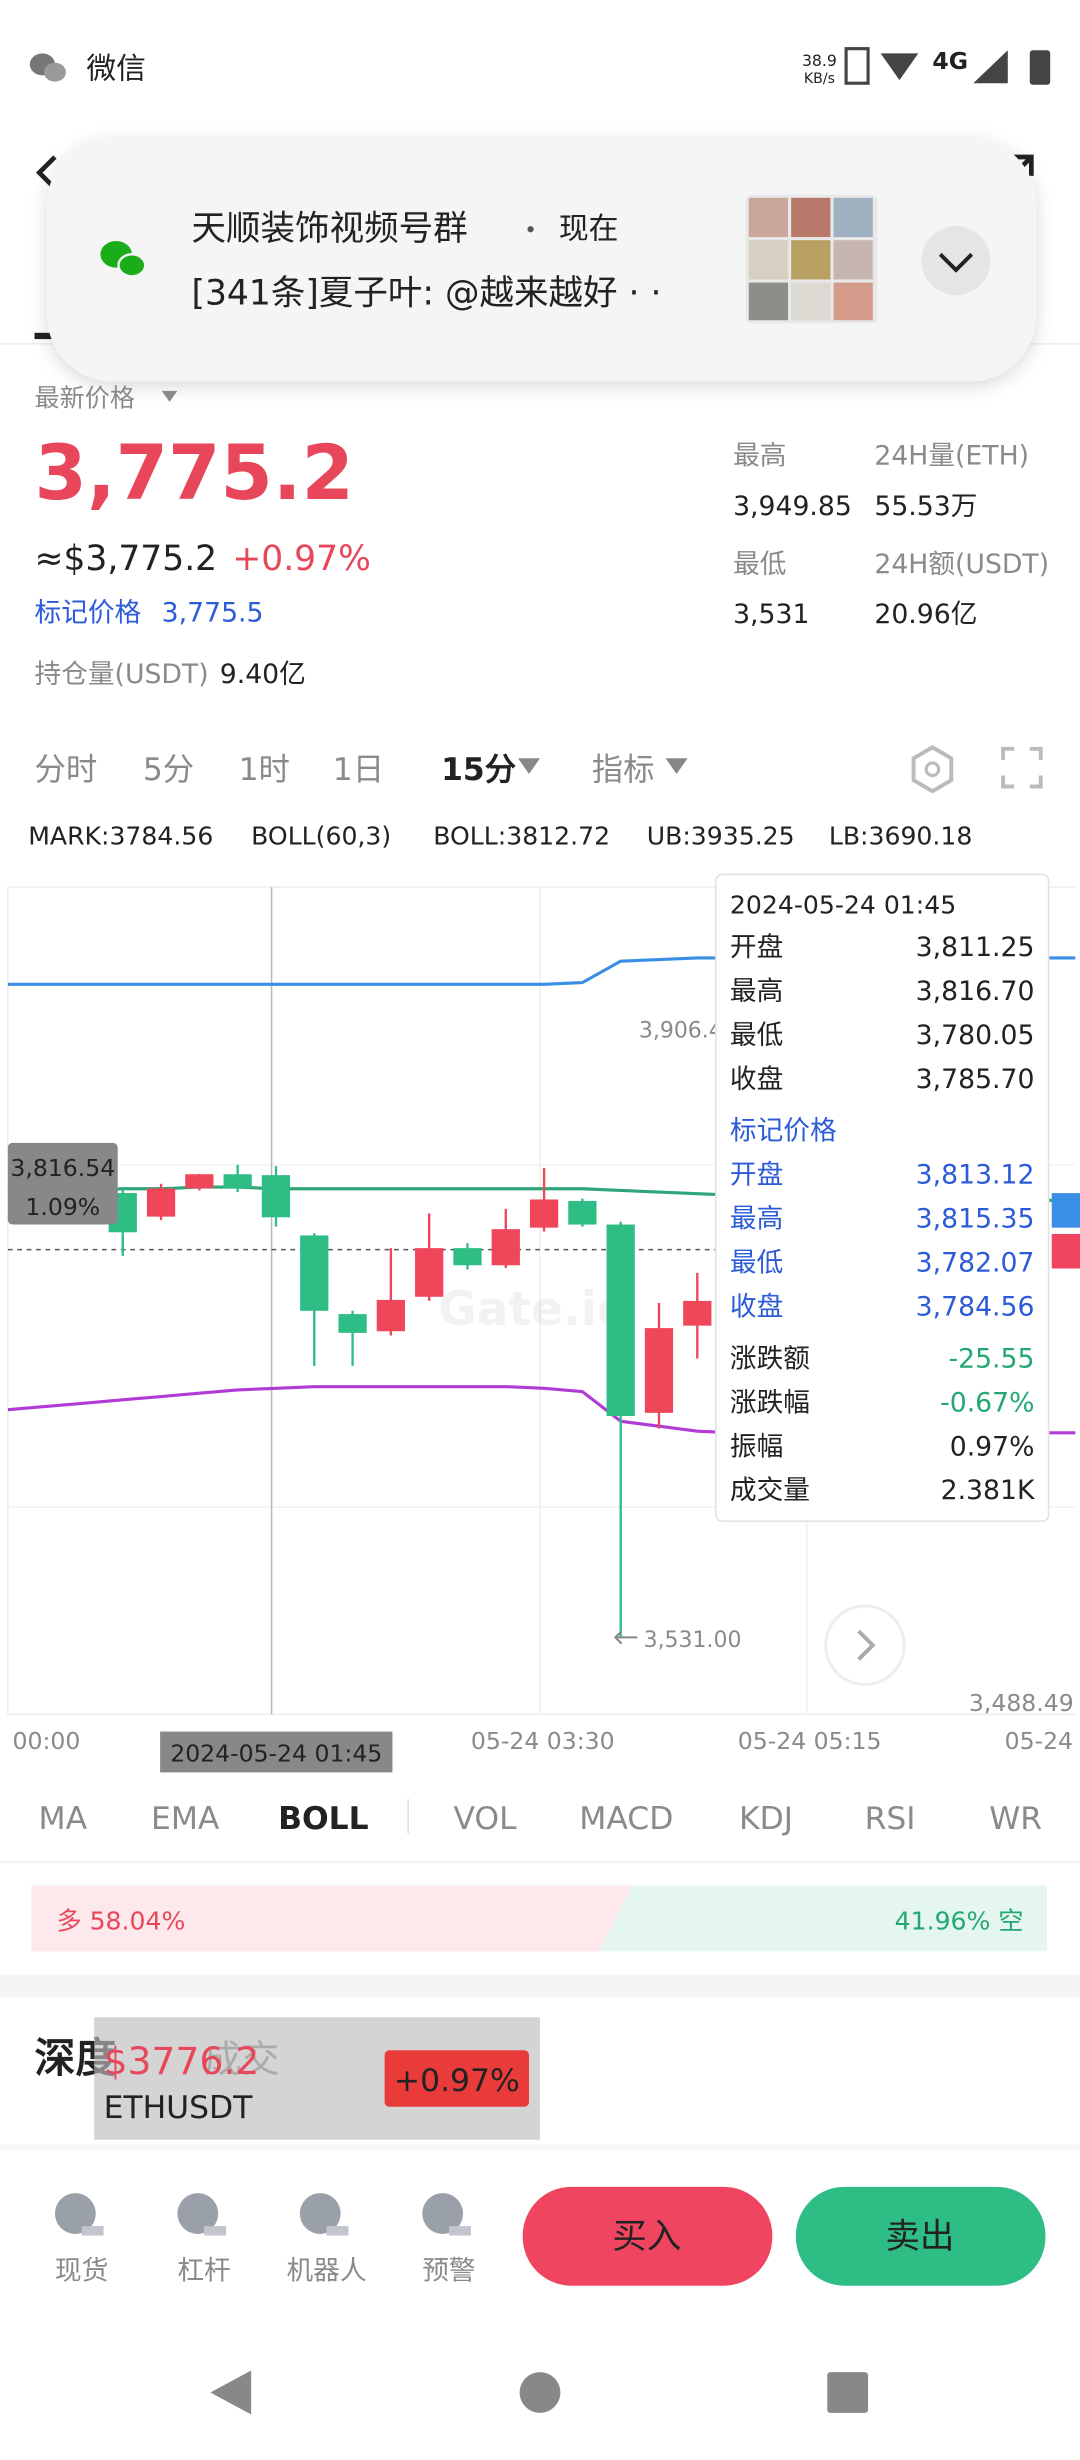 This screenshot has height=2460, width=1080. I want to click on tooltip-label: 成交量, so click(770, 1490).